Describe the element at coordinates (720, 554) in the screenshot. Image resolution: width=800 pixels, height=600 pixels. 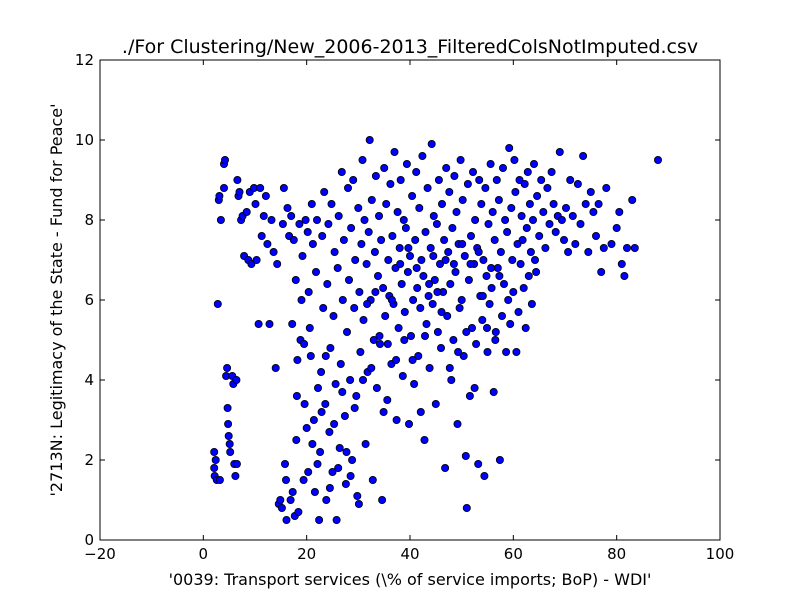
I see `x-tick-label: 100` at that location.